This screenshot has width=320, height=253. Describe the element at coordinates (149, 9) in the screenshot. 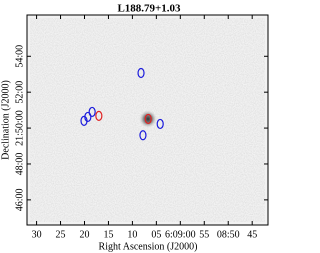

I see `chart-title: L188.79+1.03` at that location.